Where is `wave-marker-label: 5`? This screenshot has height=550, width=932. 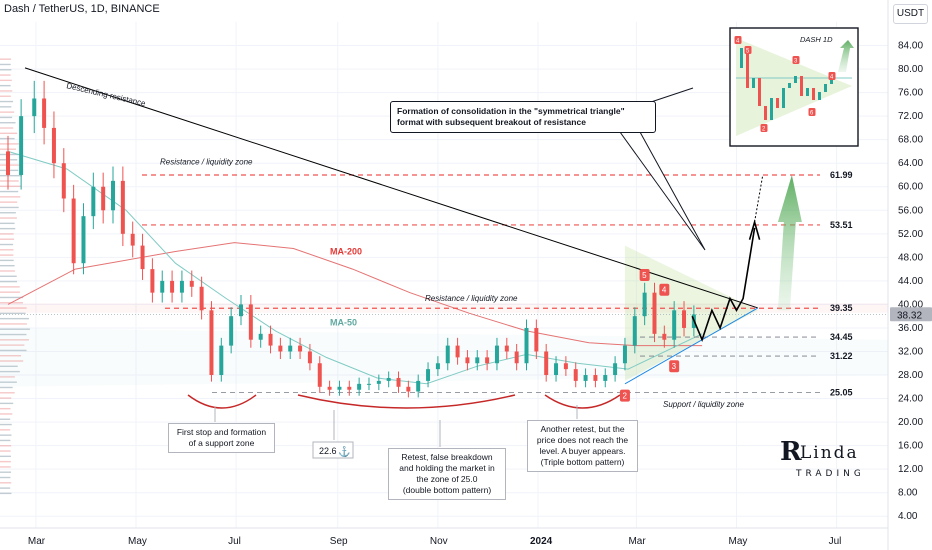 wave-marker-label: 5 is located at coordinates (644, 275).